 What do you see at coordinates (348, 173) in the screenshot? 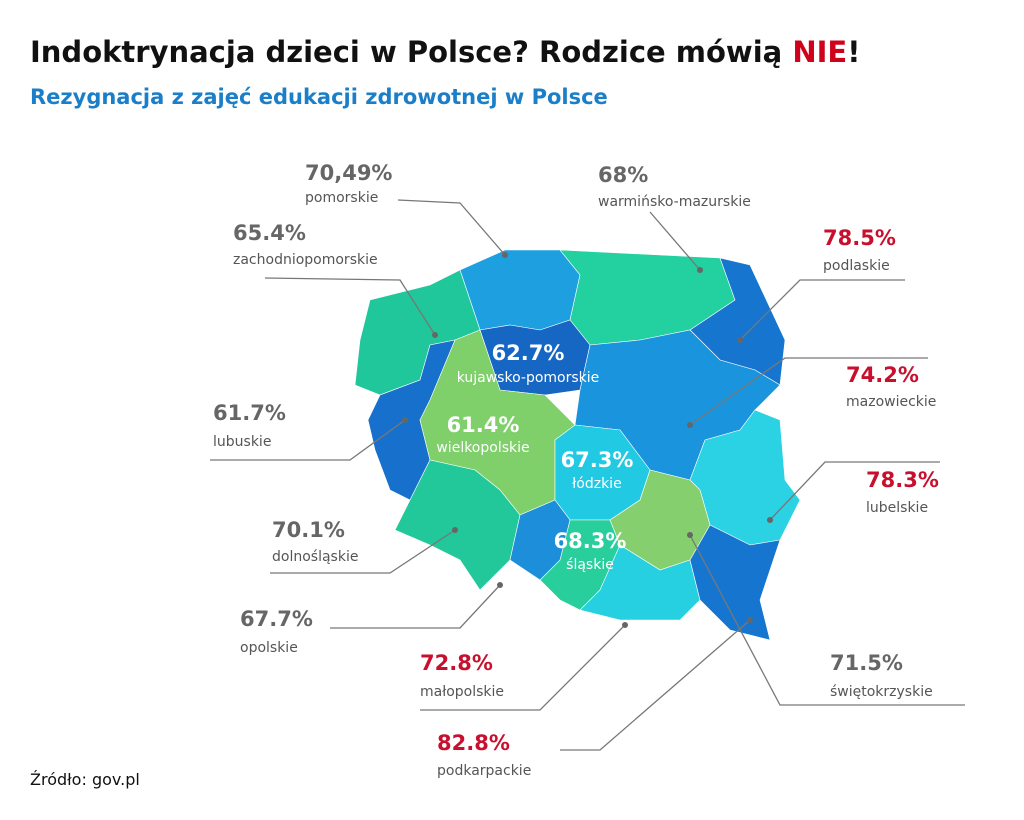
I see `region-value: 70,49%` at bounding box center [348, 173].